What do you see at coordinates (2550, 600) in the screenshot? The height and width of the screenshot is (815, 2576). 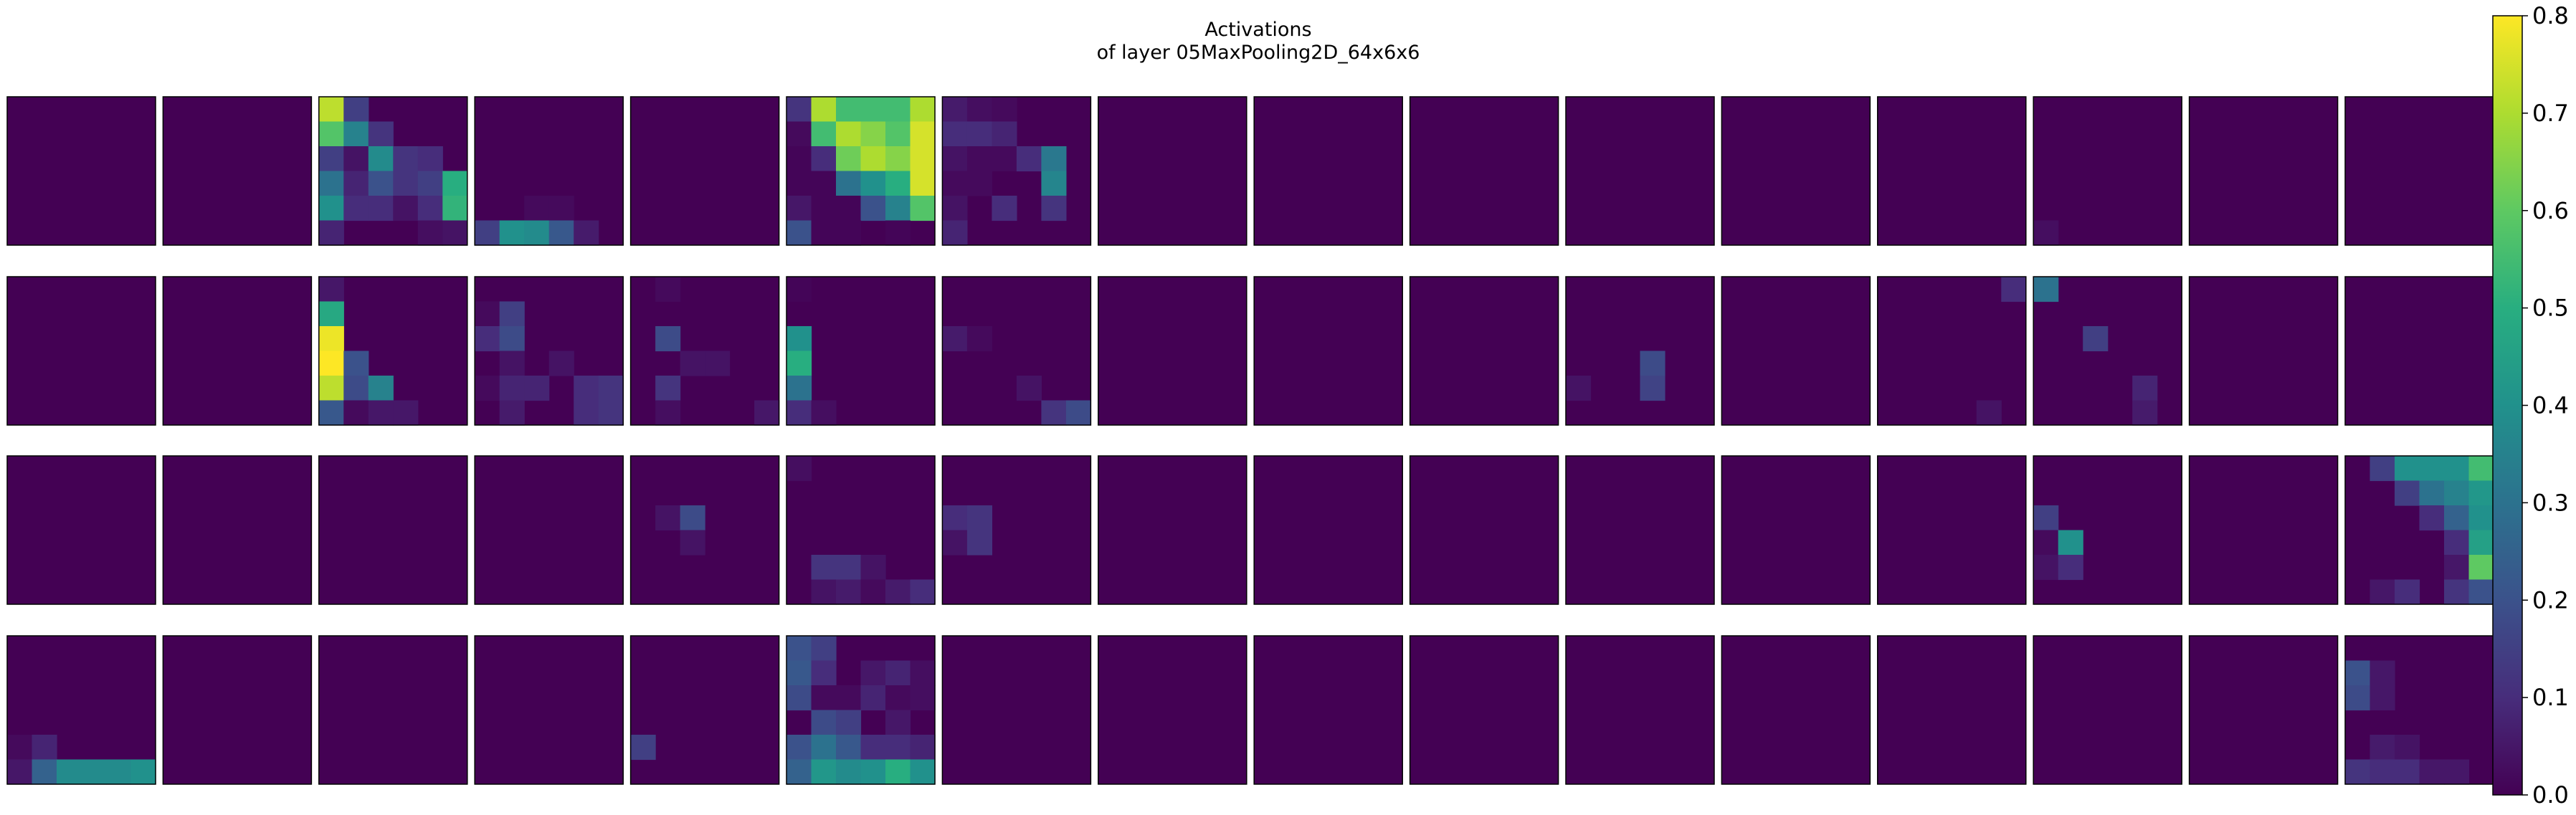 I see `colorbar-tick-label: 0.2` at bounding box center [2550, 600].